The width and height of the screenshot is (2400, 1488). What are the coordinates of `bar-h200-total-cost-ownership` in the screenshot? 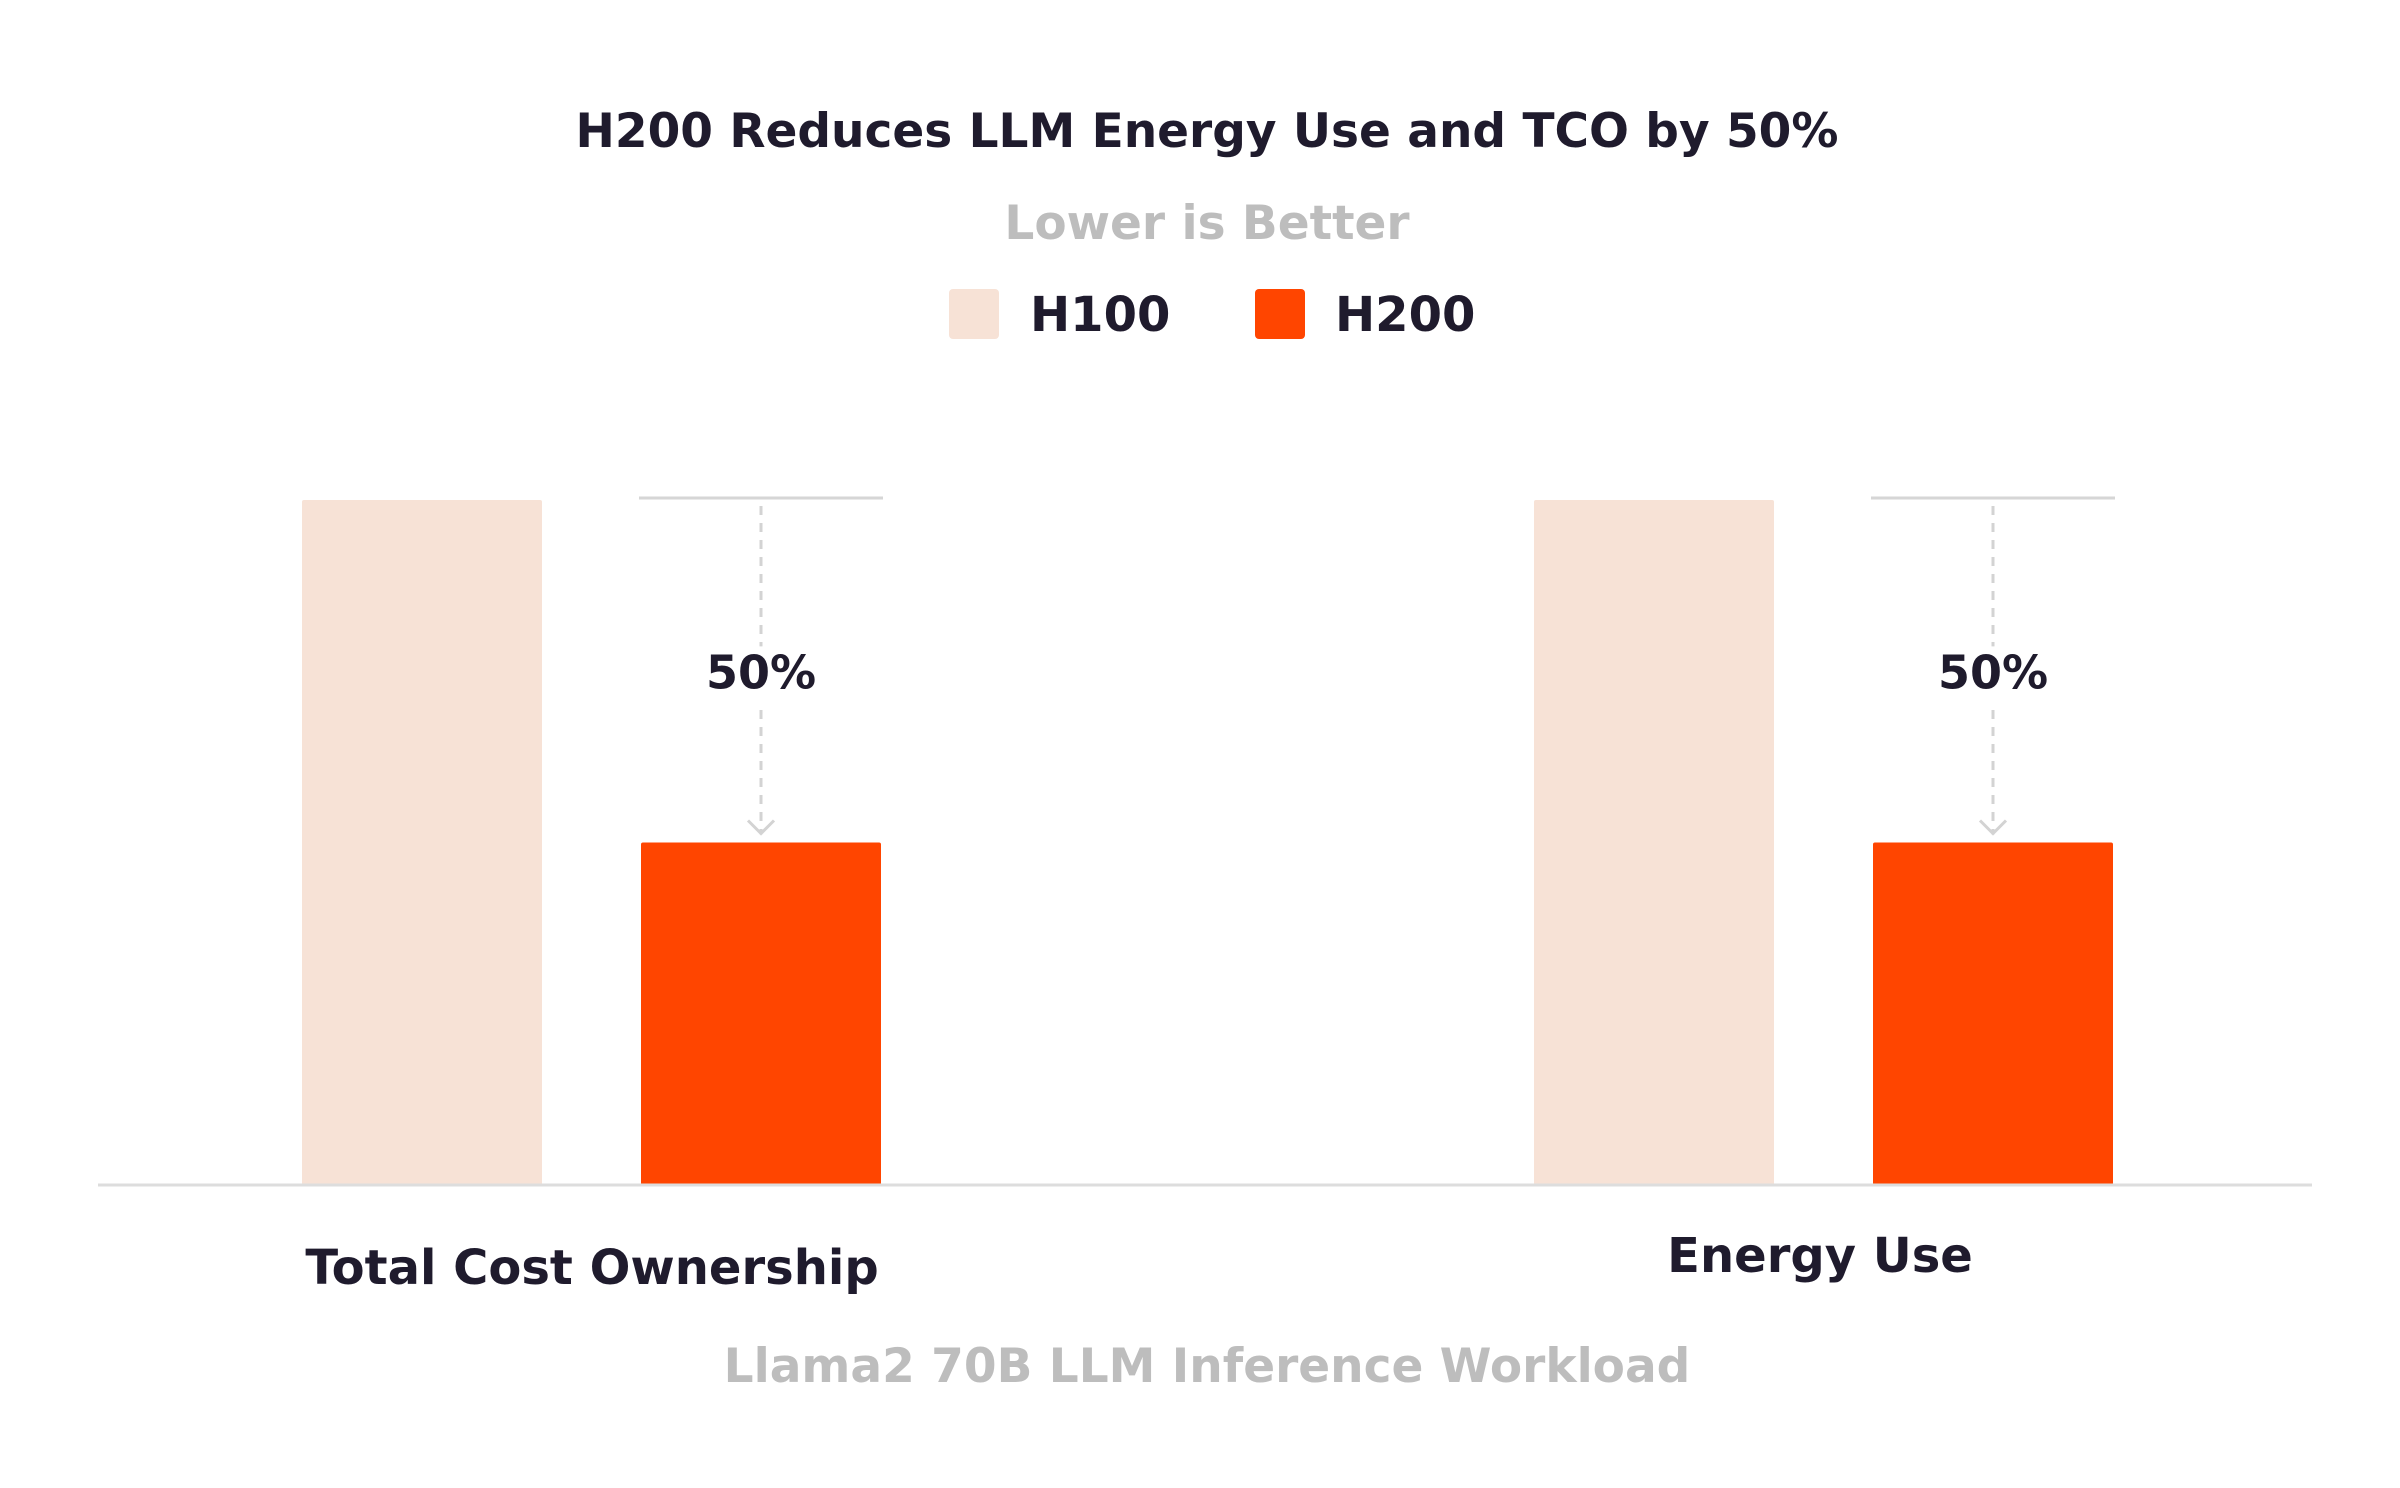 It's located at (761, 1013).